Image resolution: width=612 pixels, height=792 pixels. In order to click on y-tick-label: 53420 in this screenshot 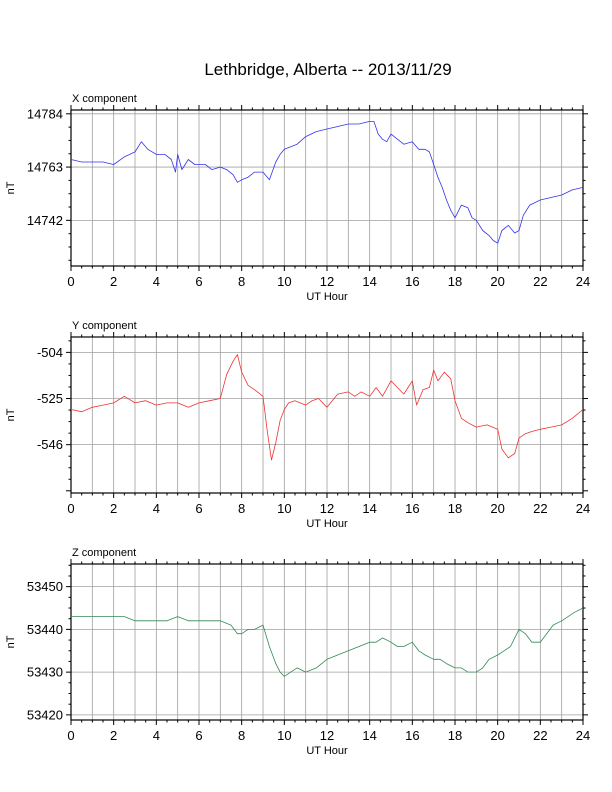, I will do `click(45, 714)`.